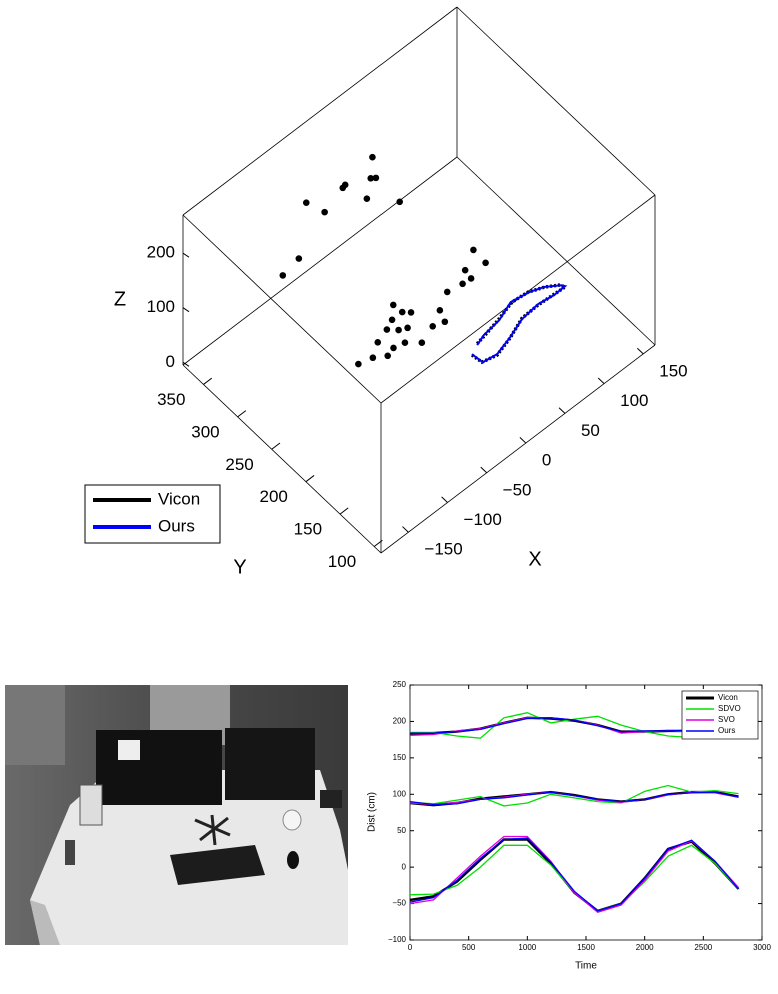 The image size is (778, 994). I want to click on legend-box, so click(152, 514).